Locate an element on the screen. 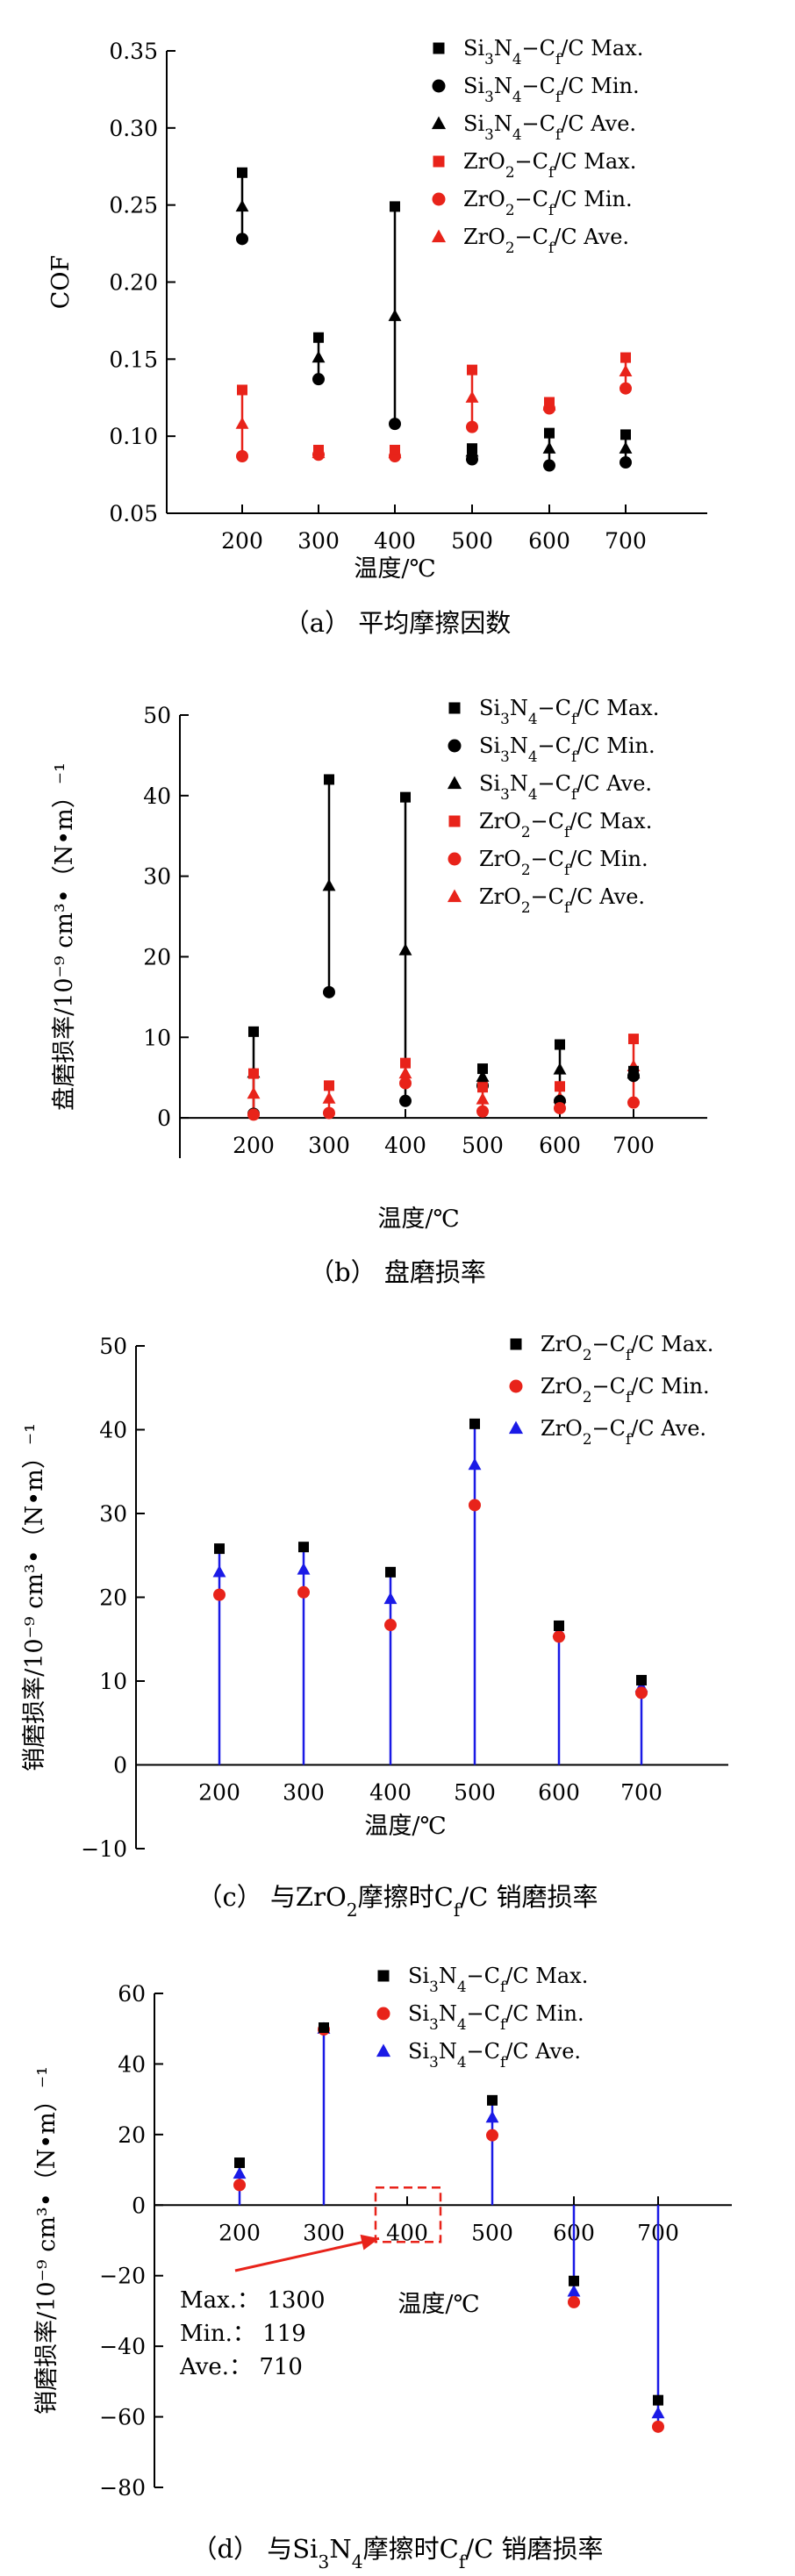 This screenshot has height=2576, width=795. chart-caption: （b） 盘磨损率 is located at coordinates (397, 1272).